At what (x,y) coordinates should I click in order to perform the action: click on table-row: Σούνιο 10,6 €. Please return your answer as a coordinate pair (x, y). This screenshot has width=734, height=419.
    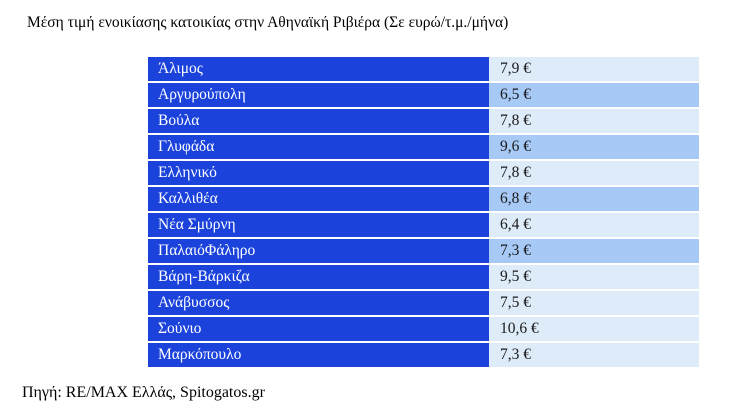
    Looking at the image, I should click on (423, 329).